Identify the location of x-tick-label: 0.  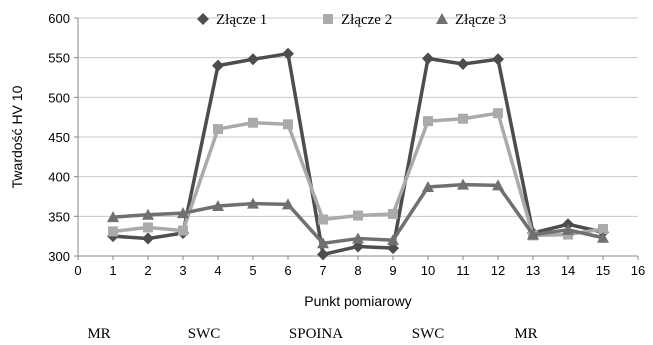
(77, 270).